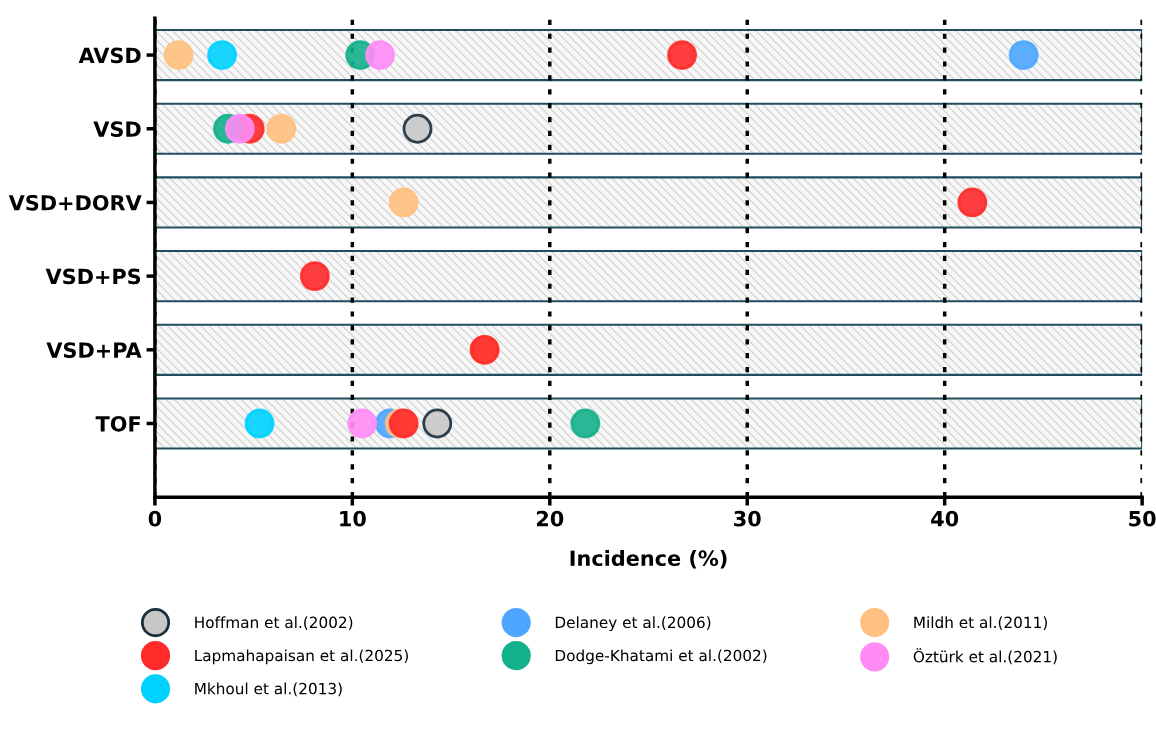 This screenshot has width=1156, height=729. Describe the element at coordinates (94, 350) in the screenshot. I see `y-tick-label: VSD+PA` at that location.